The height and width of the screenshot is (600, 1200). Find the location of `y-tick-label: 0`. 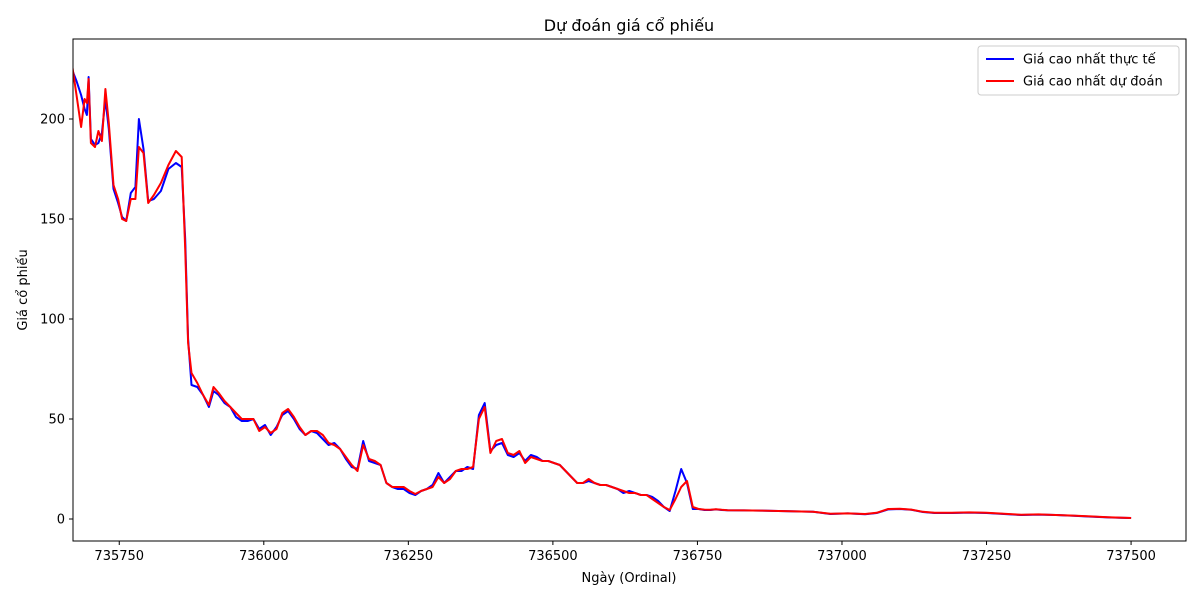

y-tick-label: 0 is located at coordinates (61, 520).